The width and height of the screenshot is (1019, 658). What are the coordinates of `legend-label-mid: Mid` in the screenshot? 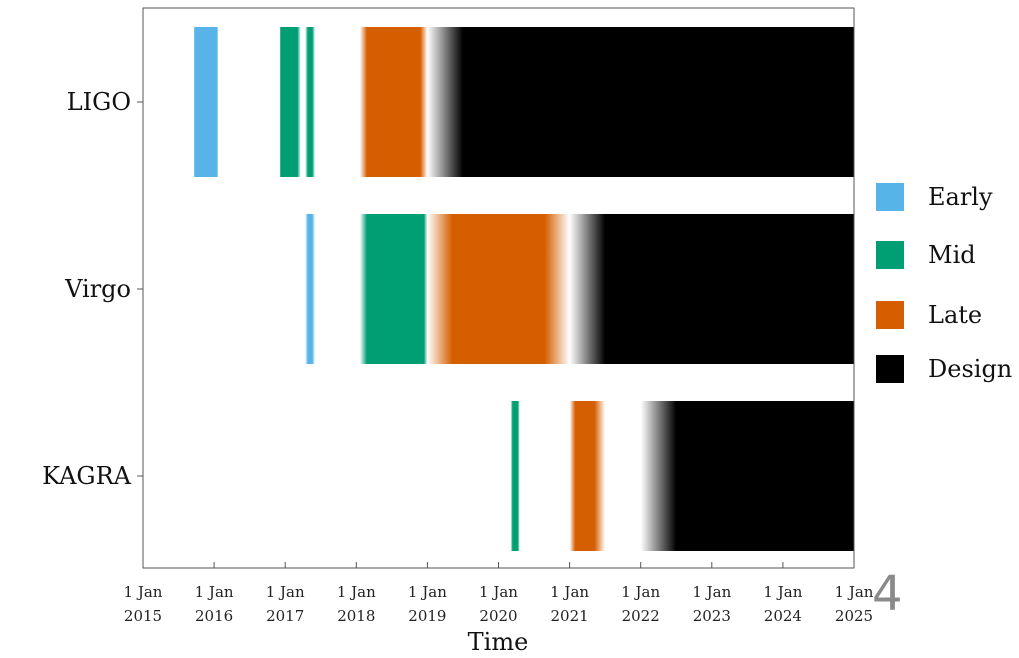 It's located at (952, 255).